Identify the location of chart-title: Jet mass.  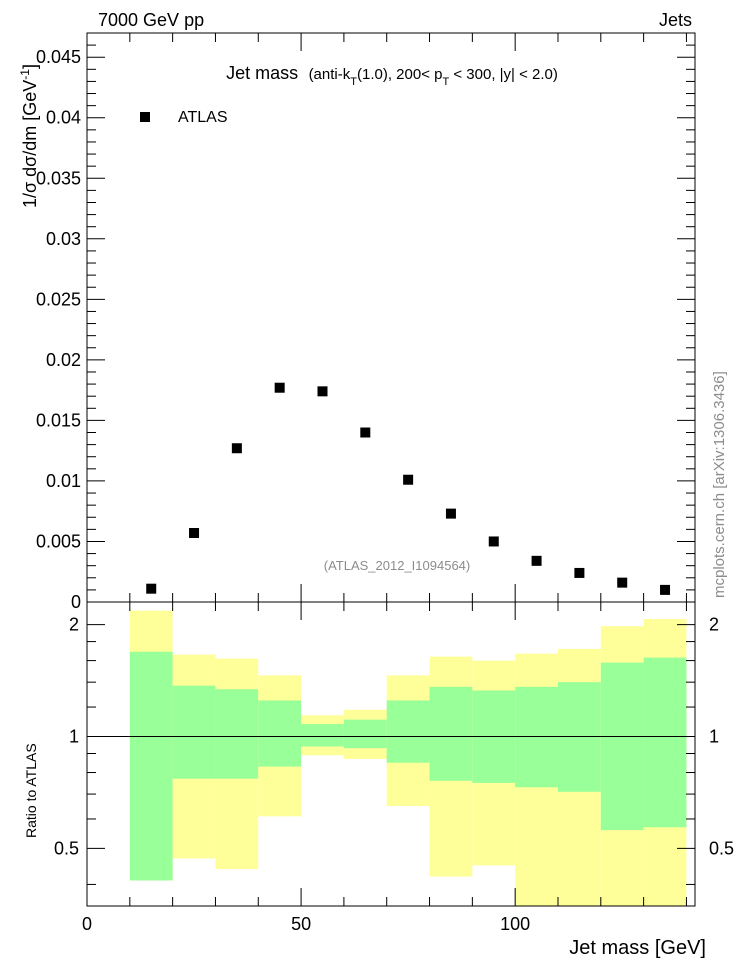
(262, 73).